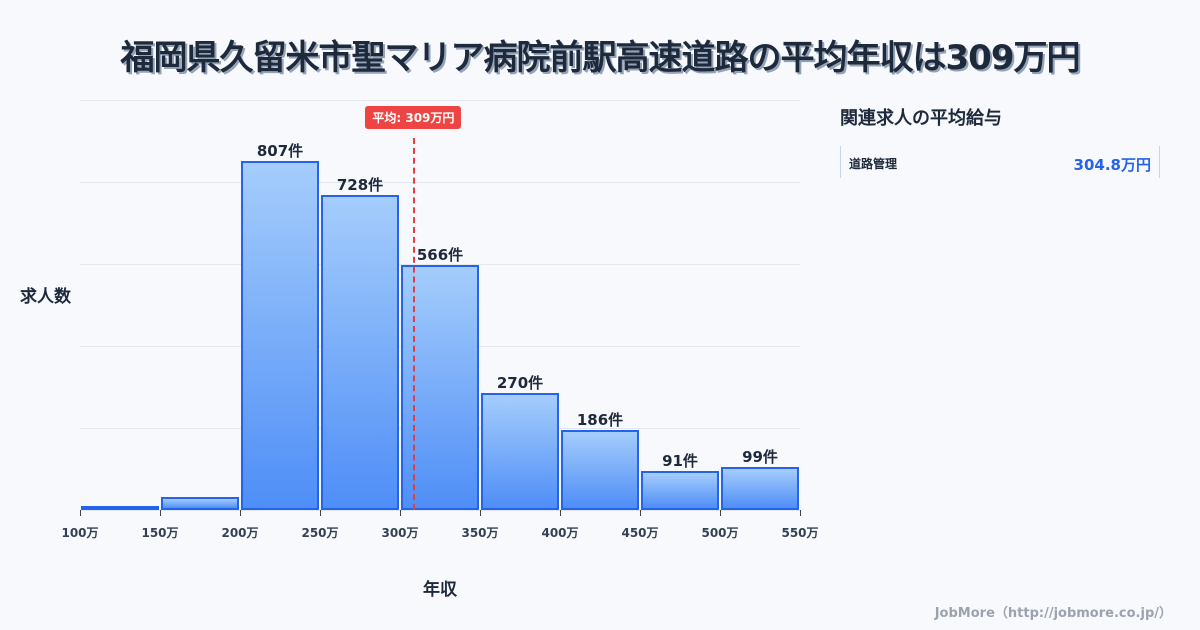 Image resolution: width=1200 pixels, height=630 pixels. I want to click on x-tick-label: 200万, so click(240, 533).